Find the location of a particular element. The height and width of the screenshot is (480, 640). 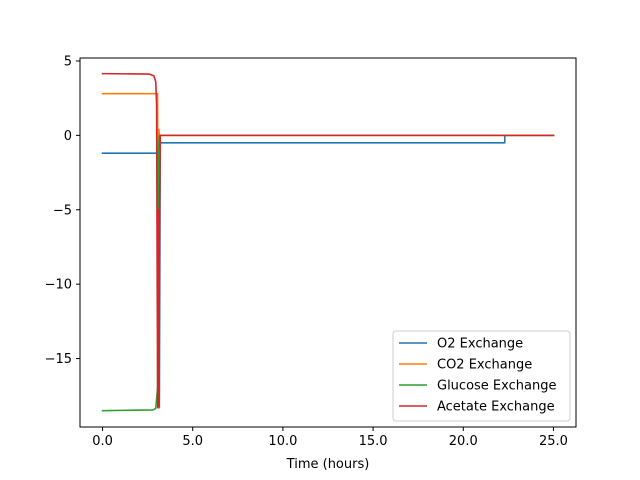

y-axis: 5 0 −5 −10 −15 is located at coordinates (62, 210).